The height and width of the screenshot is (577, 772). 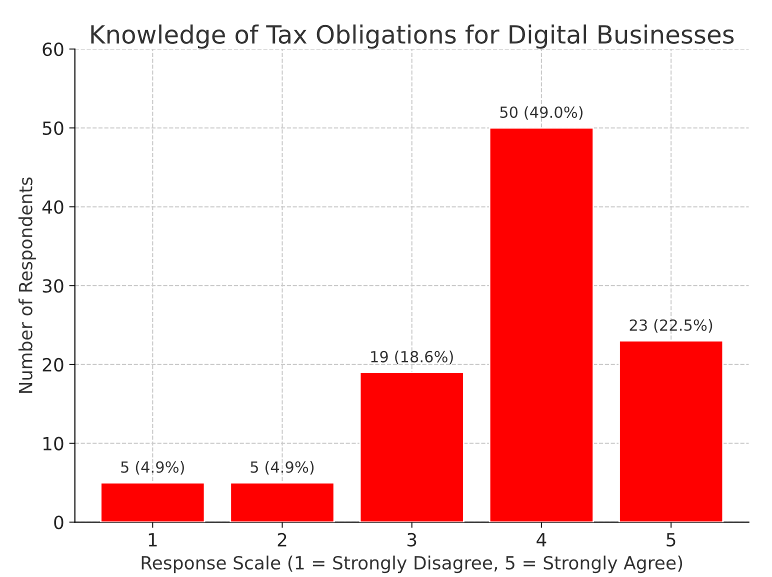 What do you see at coordinates (671, 326) in the screenshot?
I see `data-label: 23 (22.5%)` at bounding box center [671, 326].